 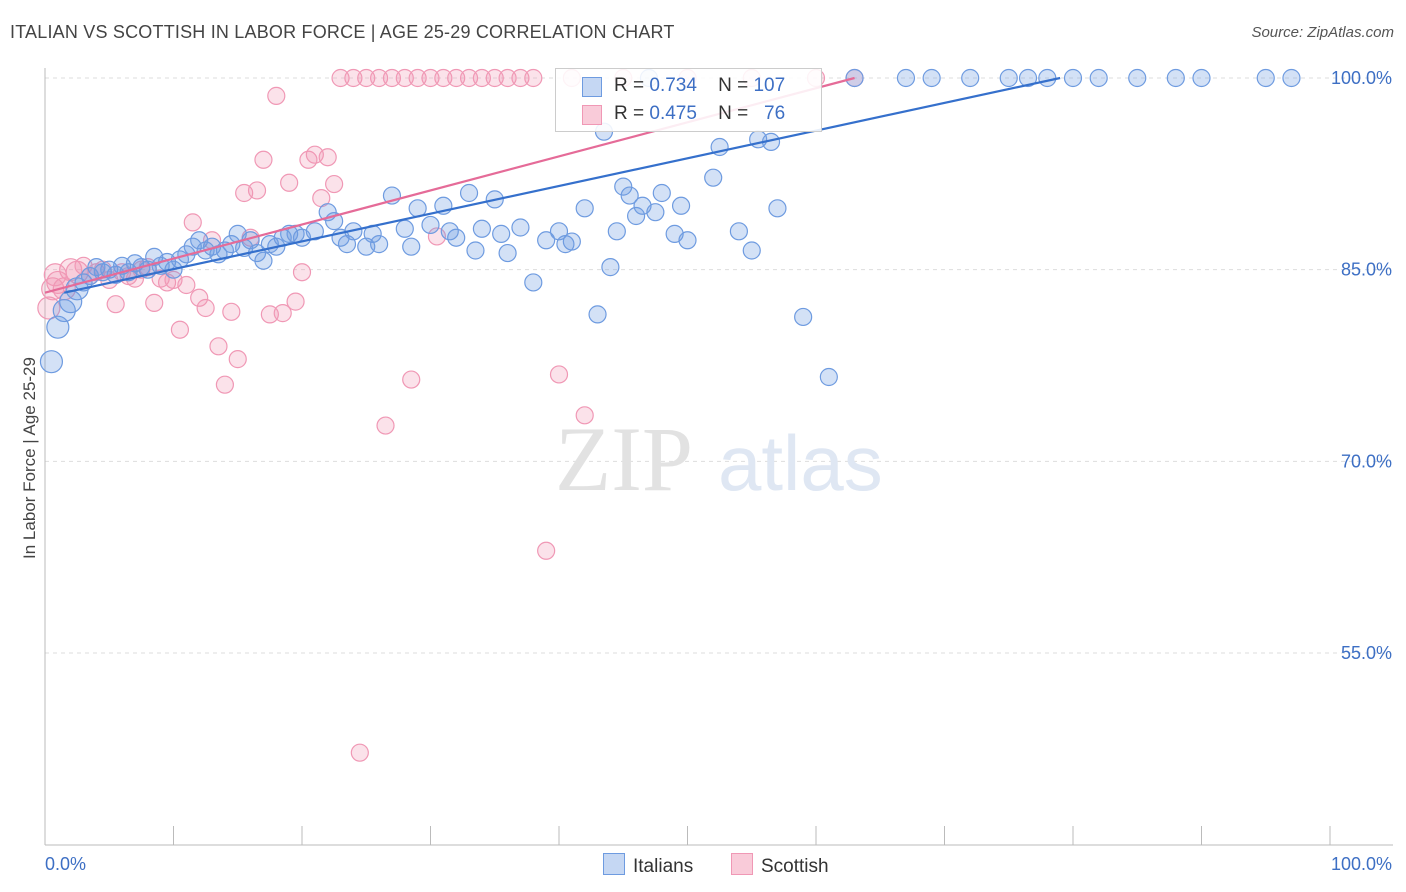 What do you see at coordinates (742, 864) in the screenshot?
I see `bottom-legend-swatch-scottish` at bounding box center [742, 864].